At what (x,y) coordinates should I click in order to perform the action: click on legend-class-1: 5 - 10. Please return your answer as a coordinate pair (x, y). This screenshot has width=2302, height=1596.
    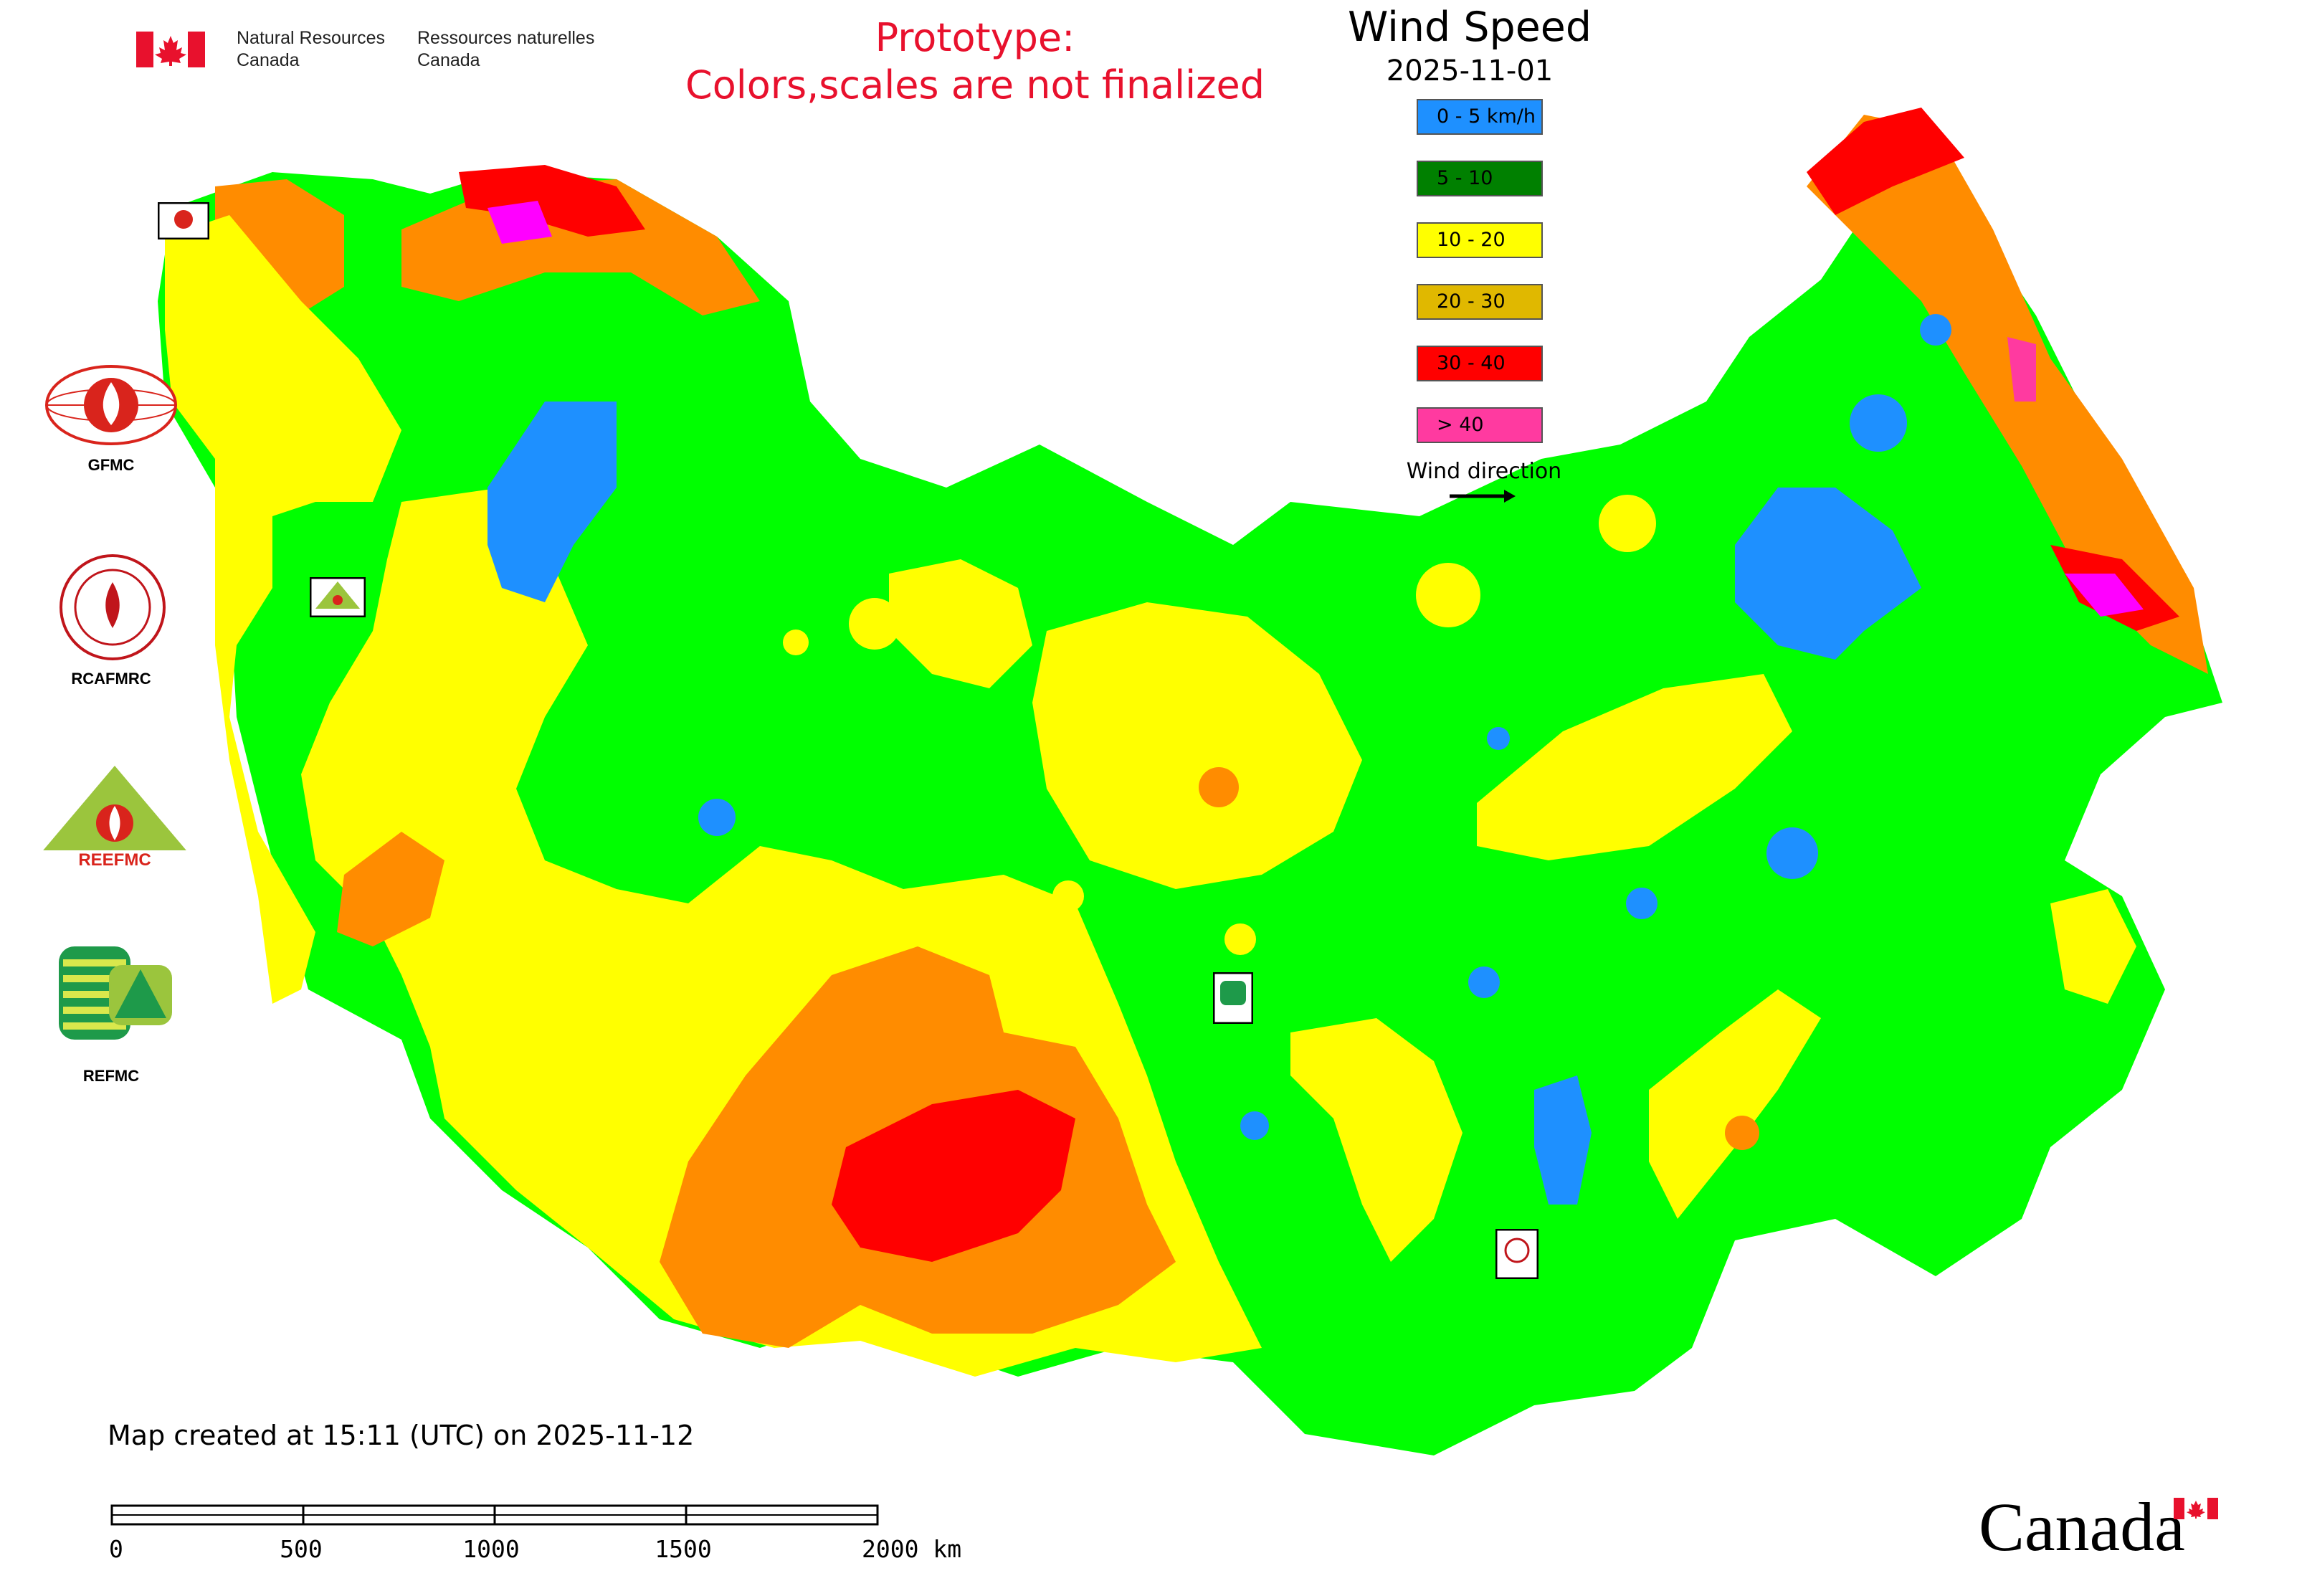
    Looking at the image, I should click on (1480, 178).